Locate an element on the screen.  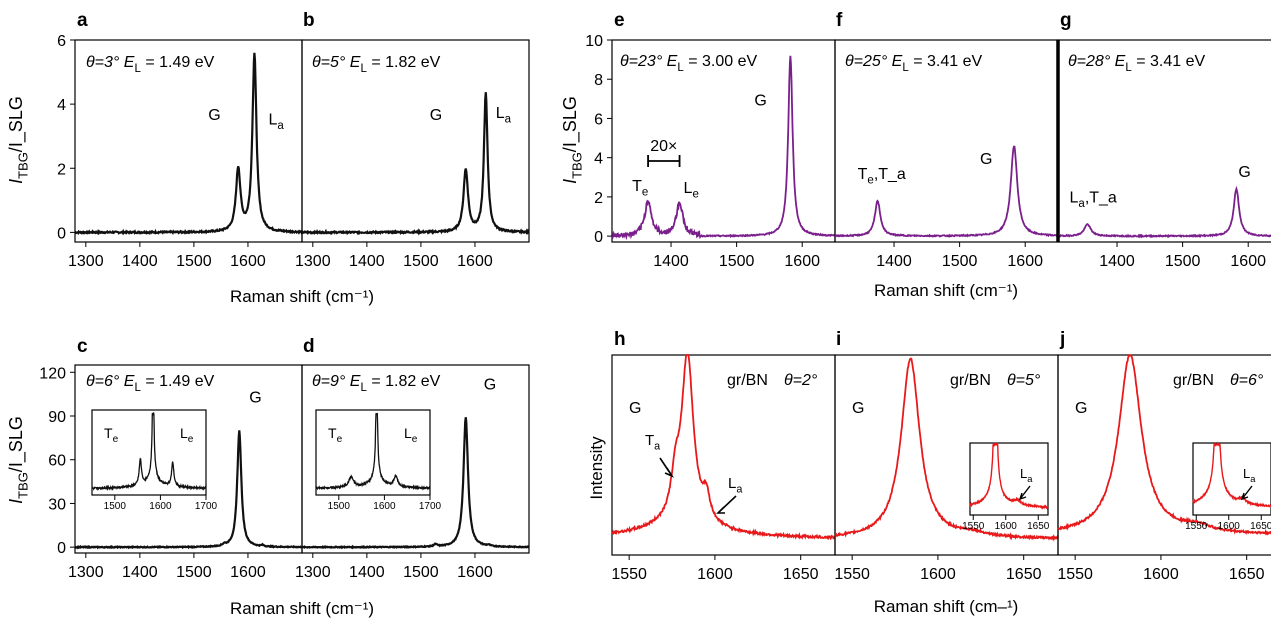
panel-c: 1300 1400 1500 1600 0 30 60 90 120 is located at coordinates (171, 472).